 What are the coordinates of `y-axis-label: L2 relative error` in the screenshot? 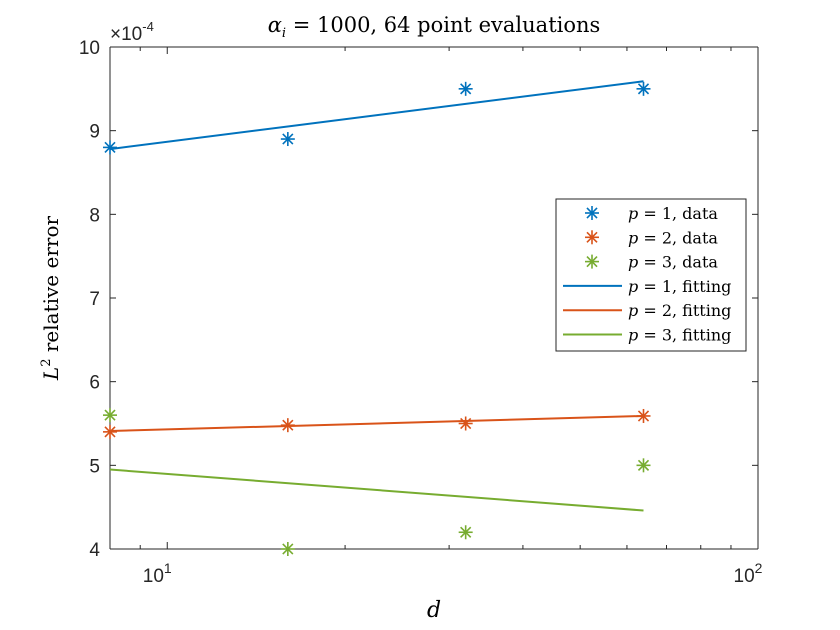 It's located at (51, 299).